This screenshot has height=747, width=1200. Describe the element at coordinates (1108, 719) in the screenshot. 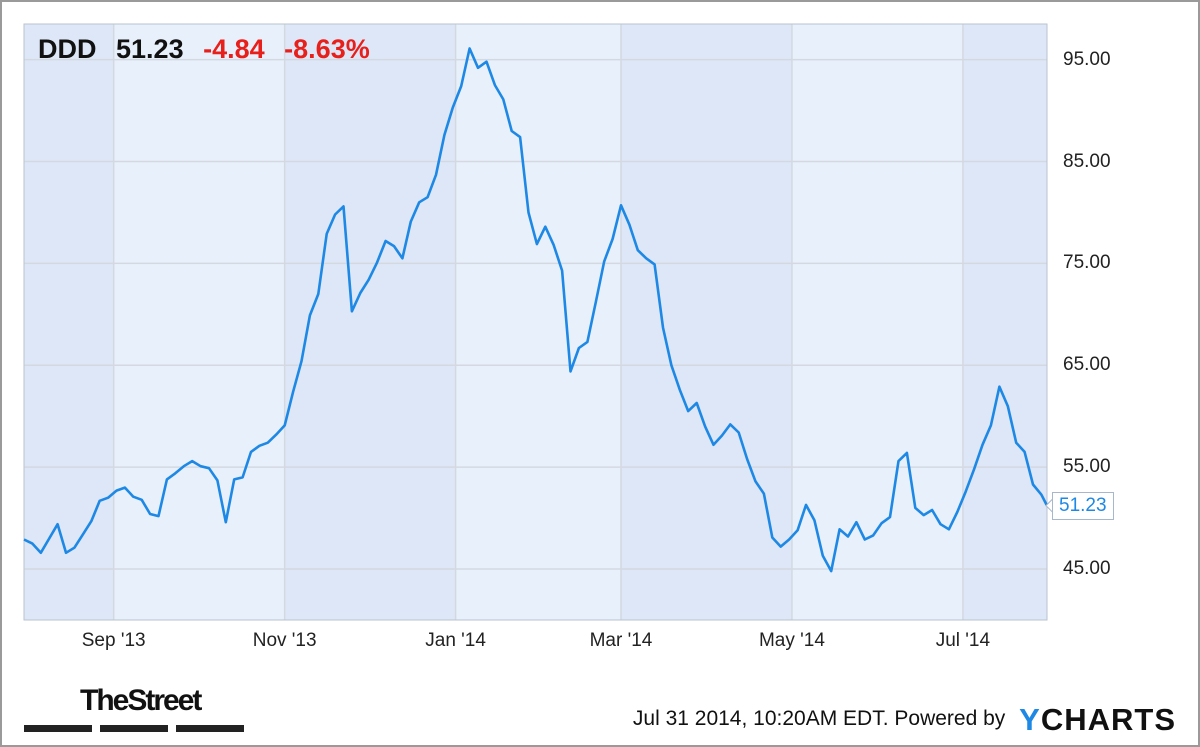

I see `ycharts-logo-text: CHARTS` at that location.